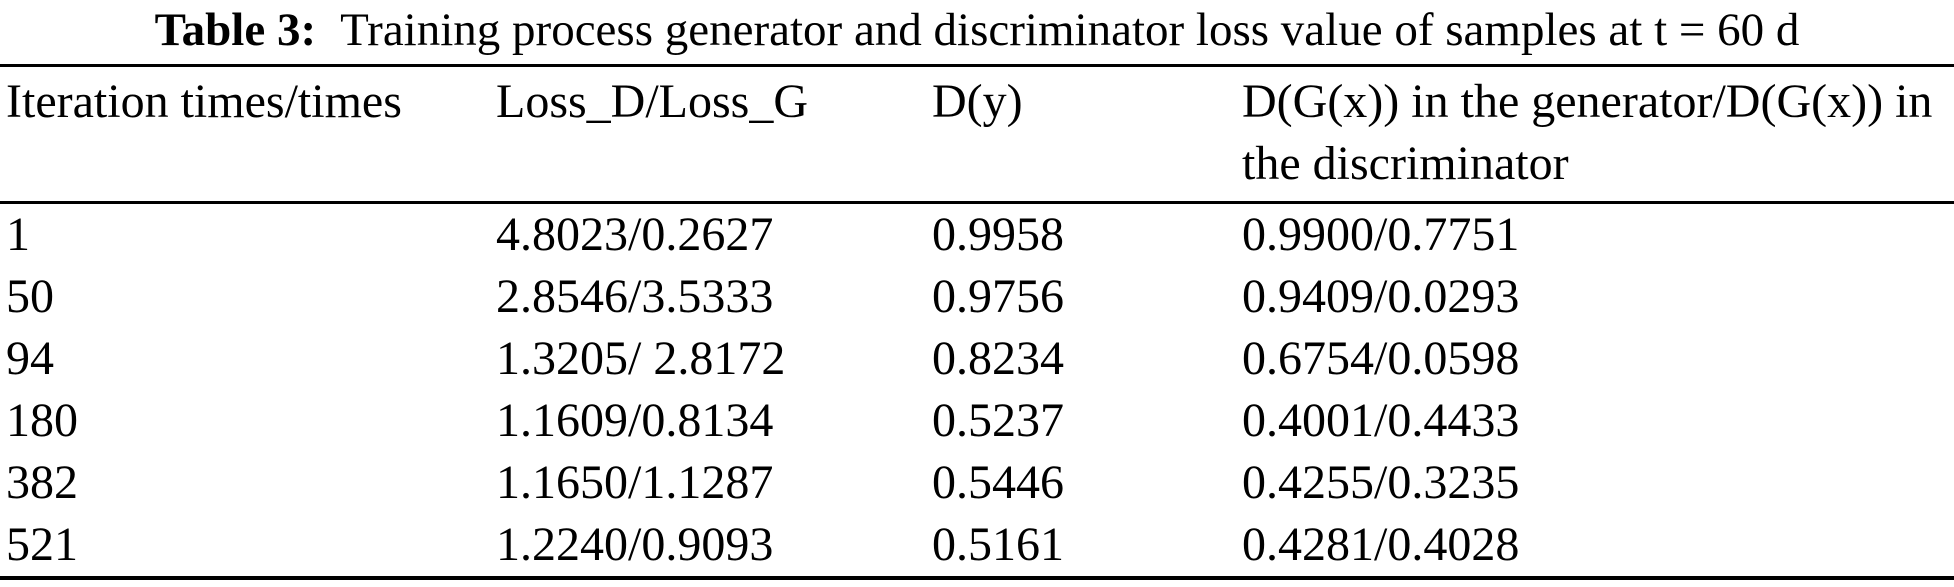  I want to click on cell-iteration: 521, so click(42, 544).